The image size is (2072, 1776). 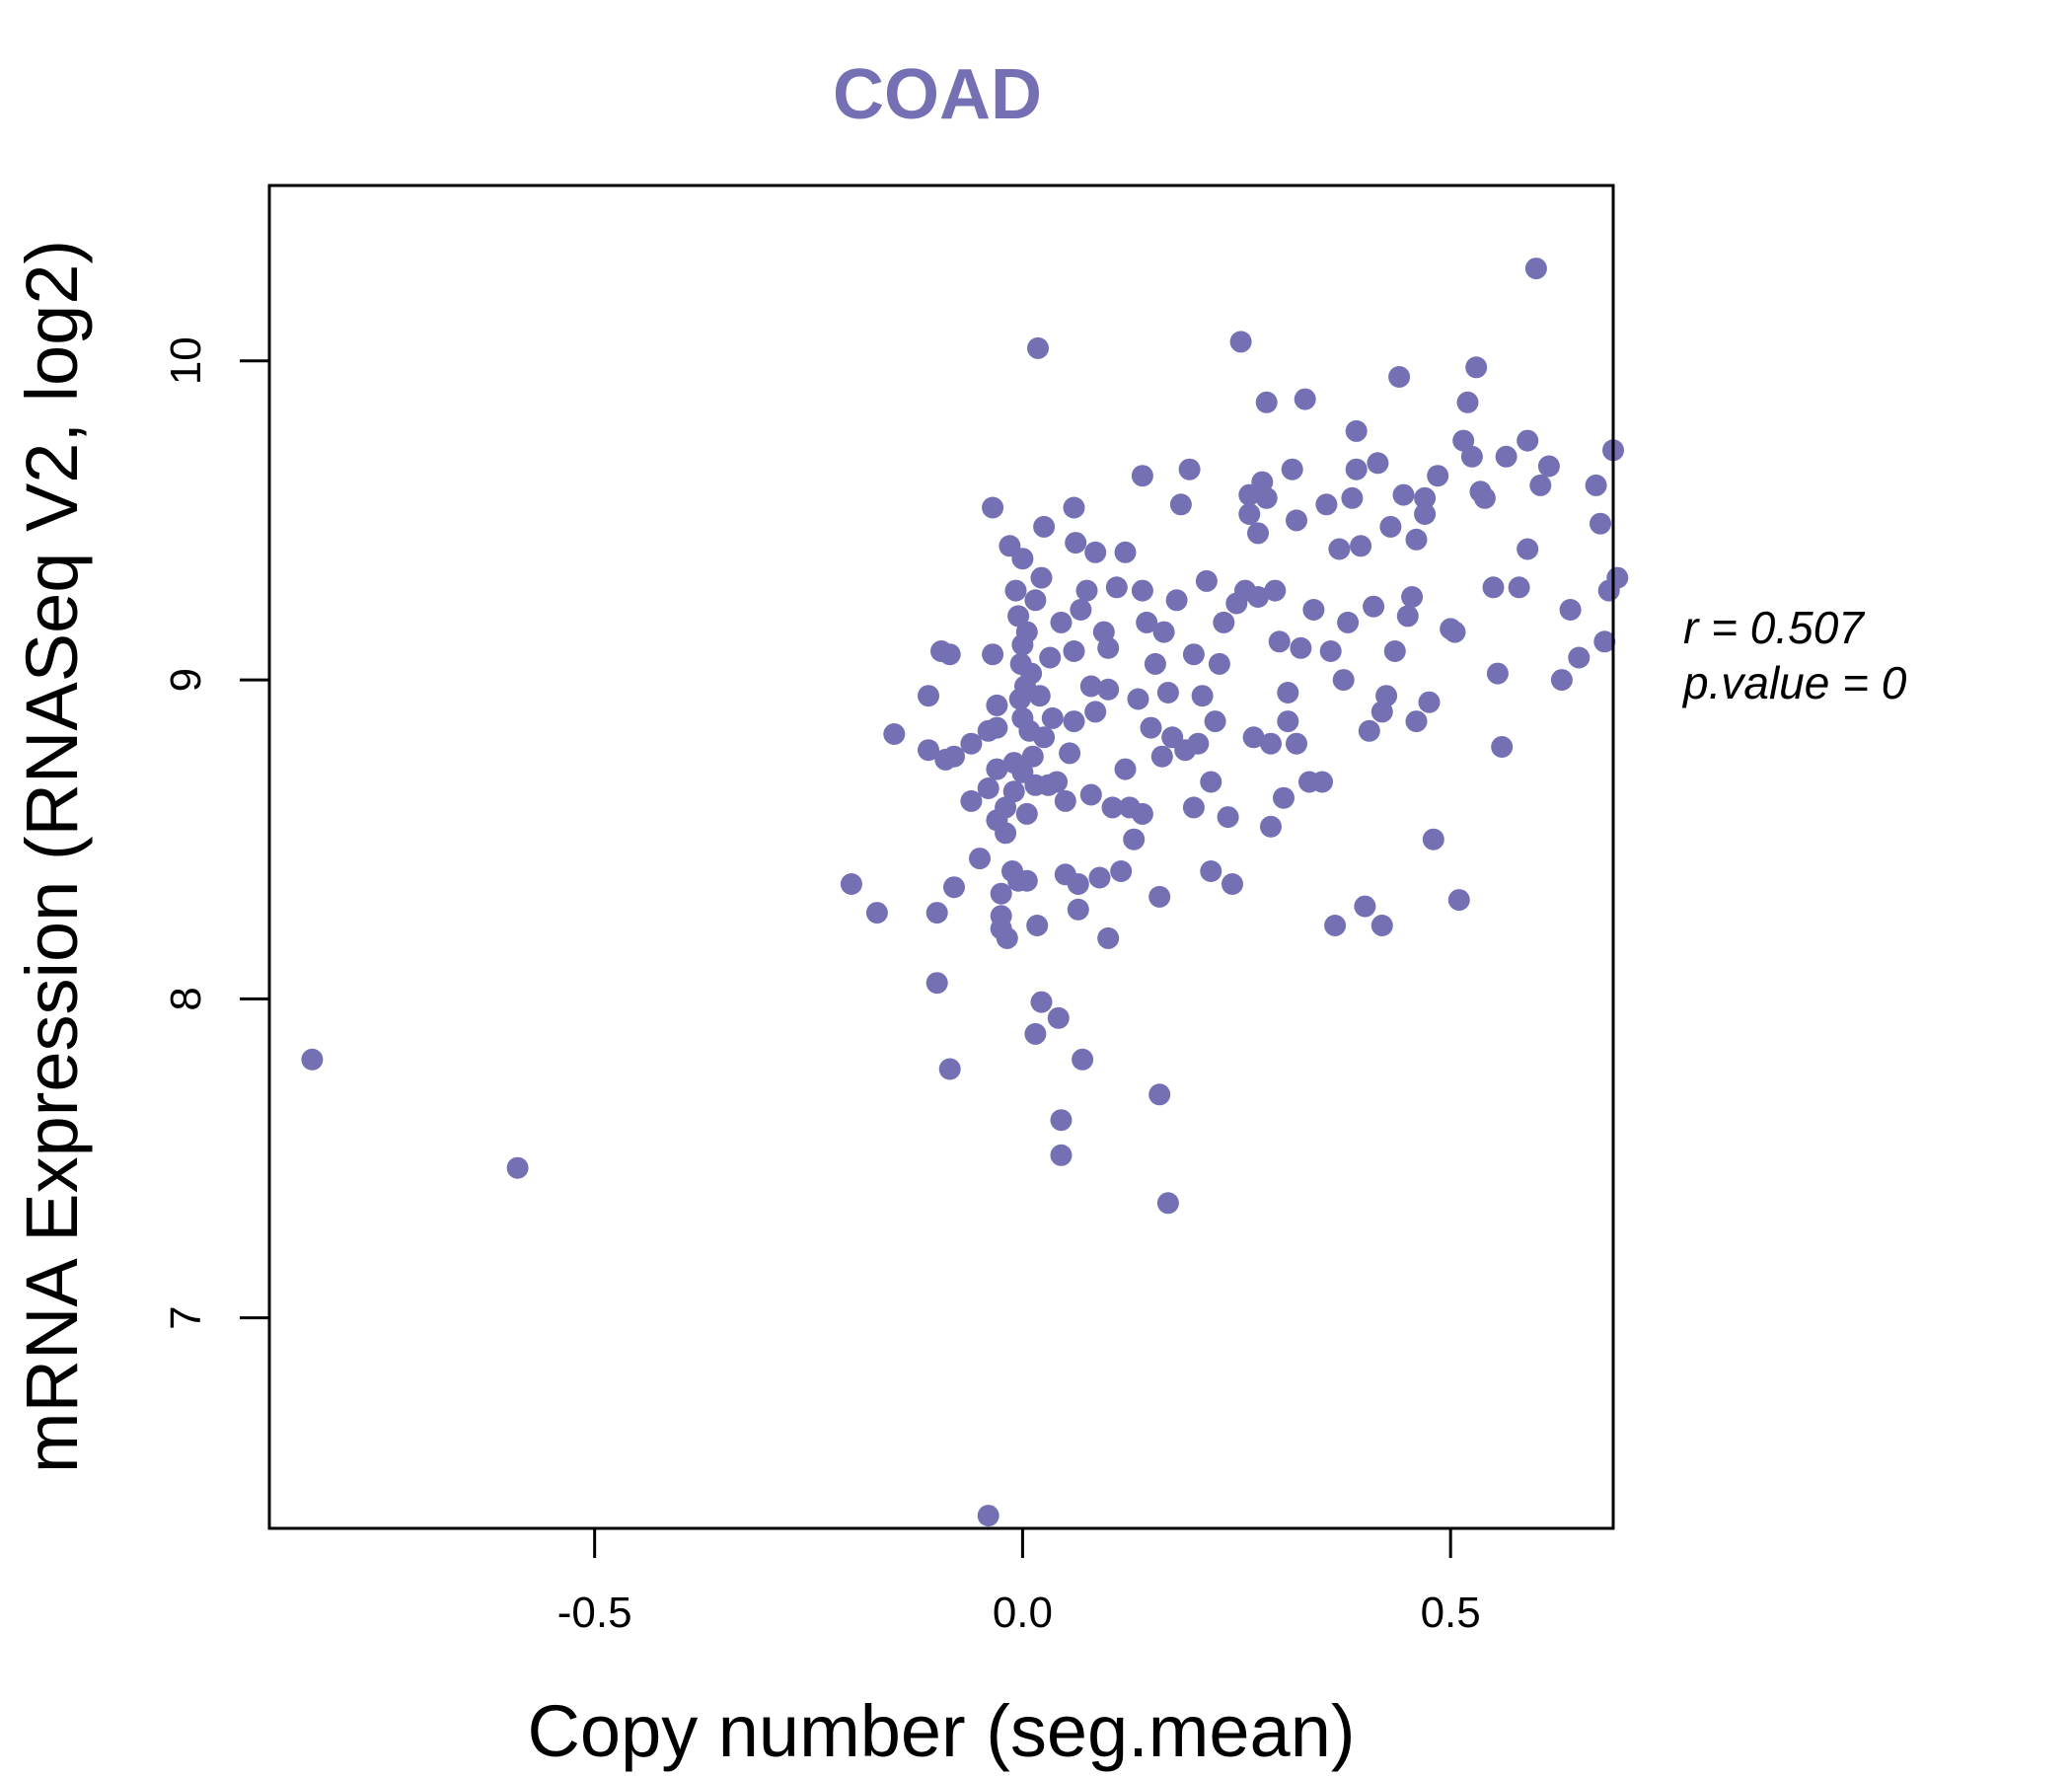 I want to click on y-axis-title: mRNA Expression (RNASeq V2, log2), so click(x=52, y=857).